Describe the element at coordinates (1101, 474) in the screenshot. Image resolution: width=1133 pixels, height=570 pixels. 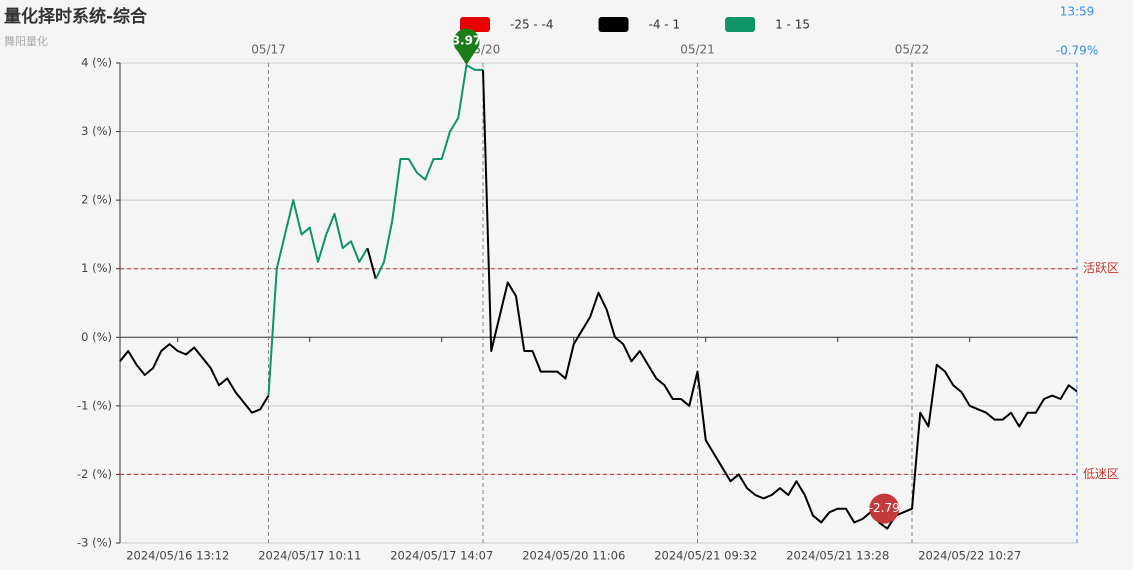
I see `reference-label: 低迷区` at that location.